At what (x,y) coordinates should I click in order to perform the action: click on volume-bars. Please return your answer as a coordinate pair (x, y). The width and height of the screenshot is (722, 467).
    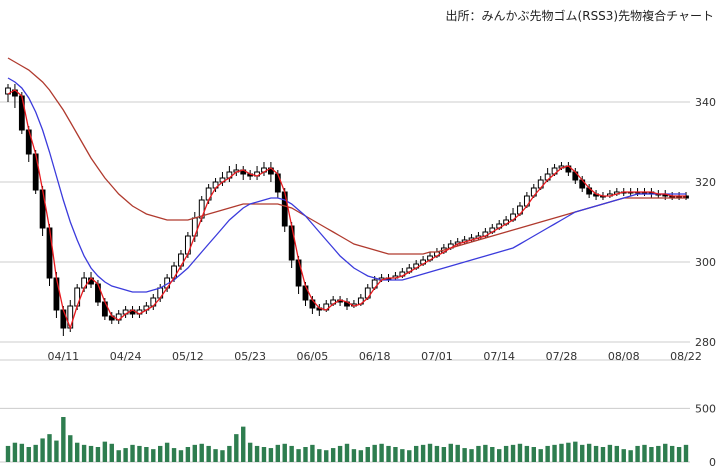
    Looking at the image, I should click on (347, 439).